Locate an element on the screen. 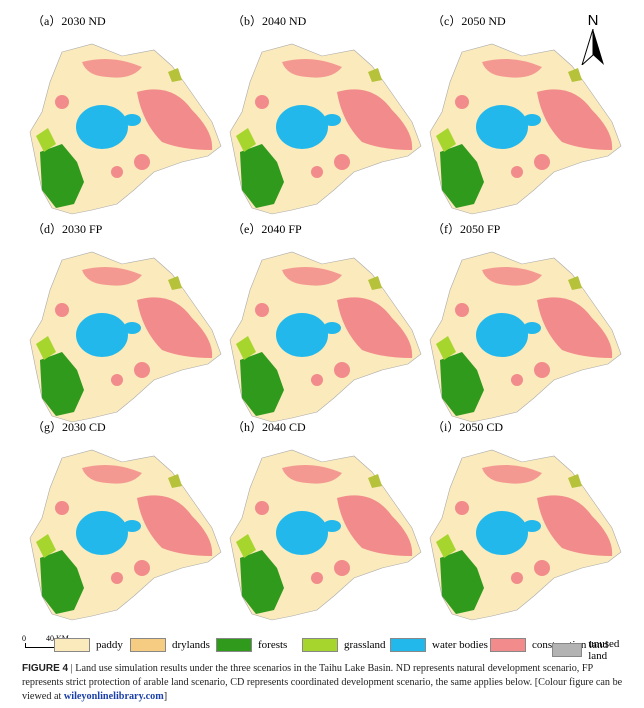 The height and width of the screenshot is (708, 644). legend-label: drylands is located at coordinates (191, 645).